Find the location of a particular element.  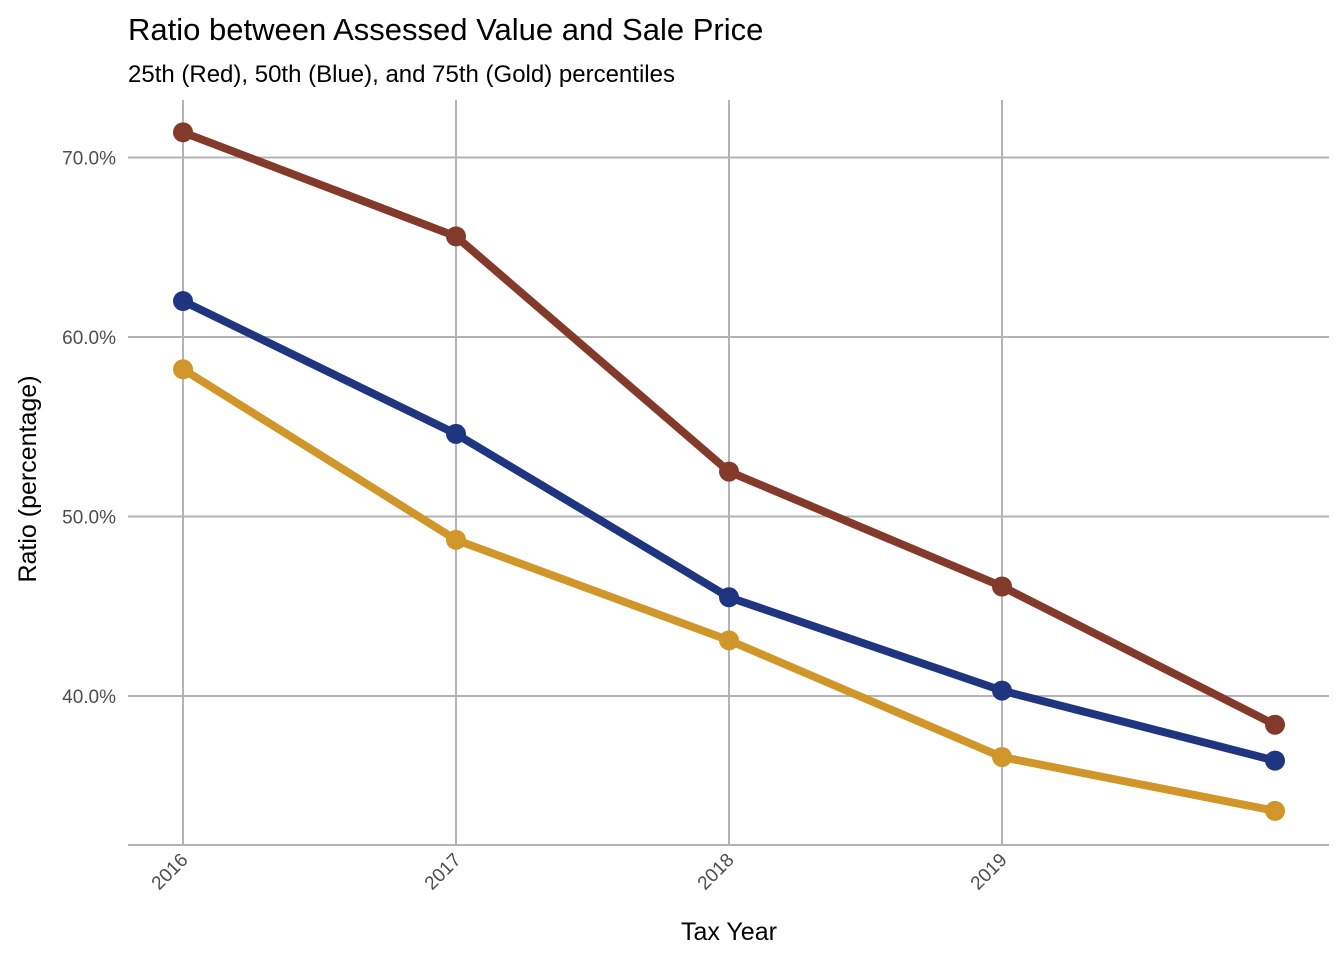

x-tick-label: 2017 is located at coordinates (443, 872).